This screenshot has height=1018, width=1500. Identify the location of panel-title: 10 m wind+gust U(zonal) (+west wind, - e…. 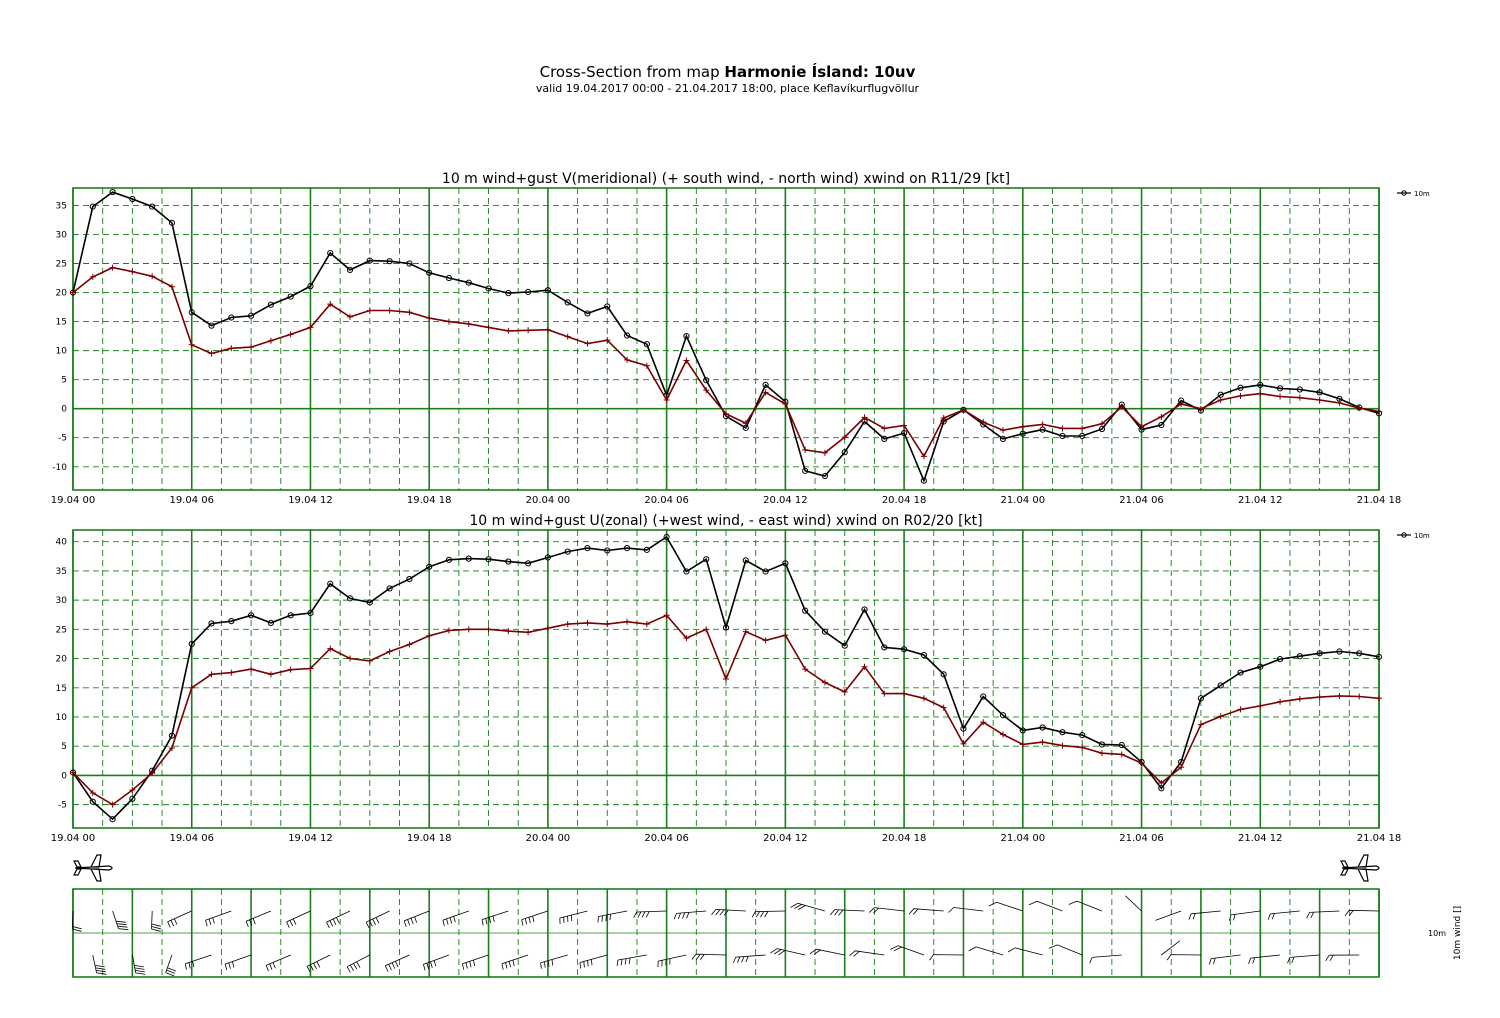
(725, 521).